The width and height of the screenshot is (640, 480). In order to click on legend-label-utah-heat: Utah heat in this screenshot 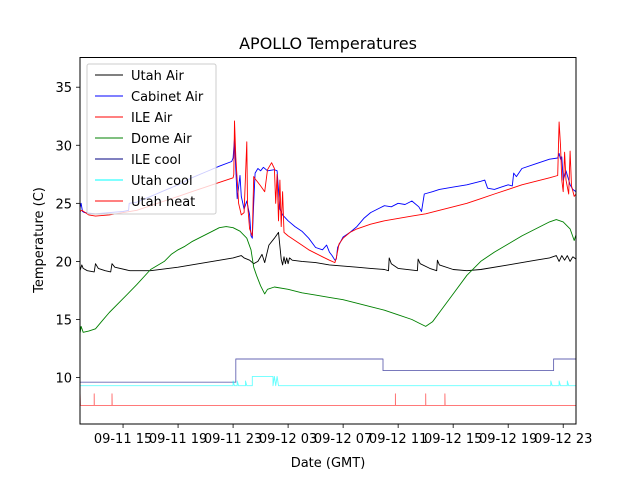, I will do `click(163, 202)`.